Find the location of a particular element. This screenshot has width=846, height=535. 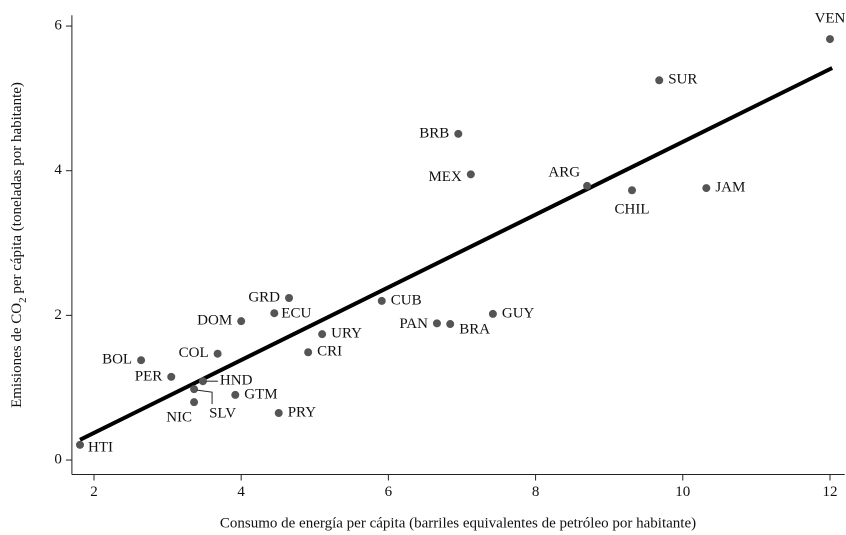

point-label: PER is located at coordinates (149, 376).